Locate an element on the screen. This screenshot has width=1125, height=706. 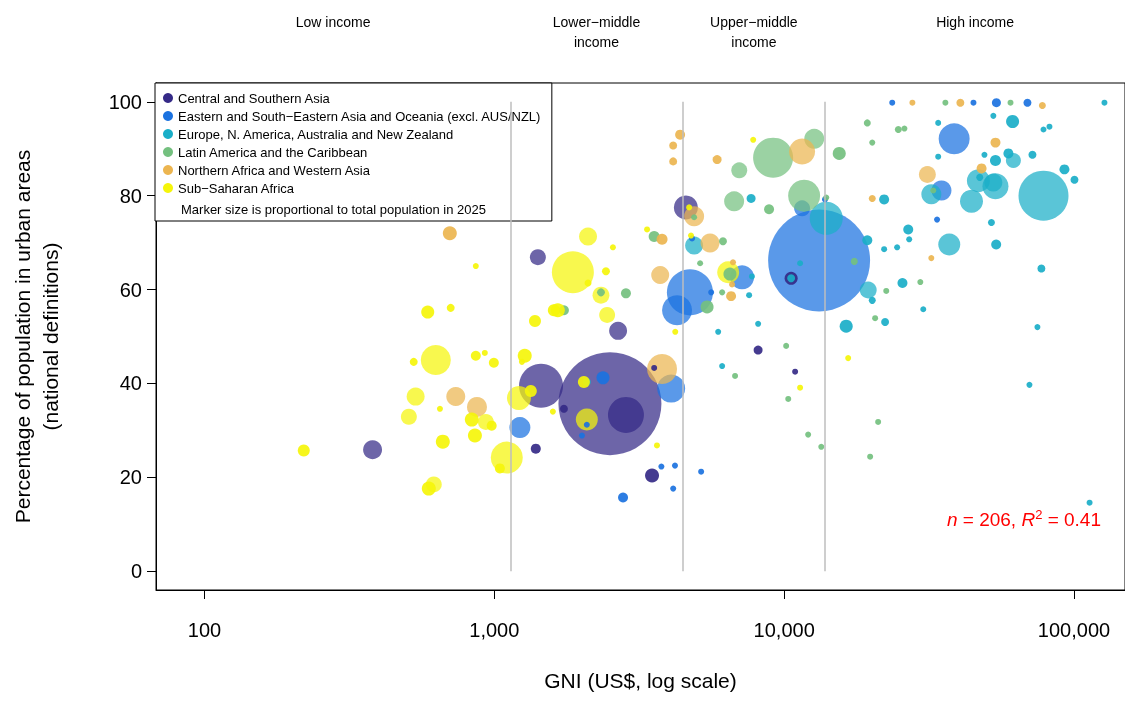
x-tick-label: 100 is located at coordinates (204, 630).